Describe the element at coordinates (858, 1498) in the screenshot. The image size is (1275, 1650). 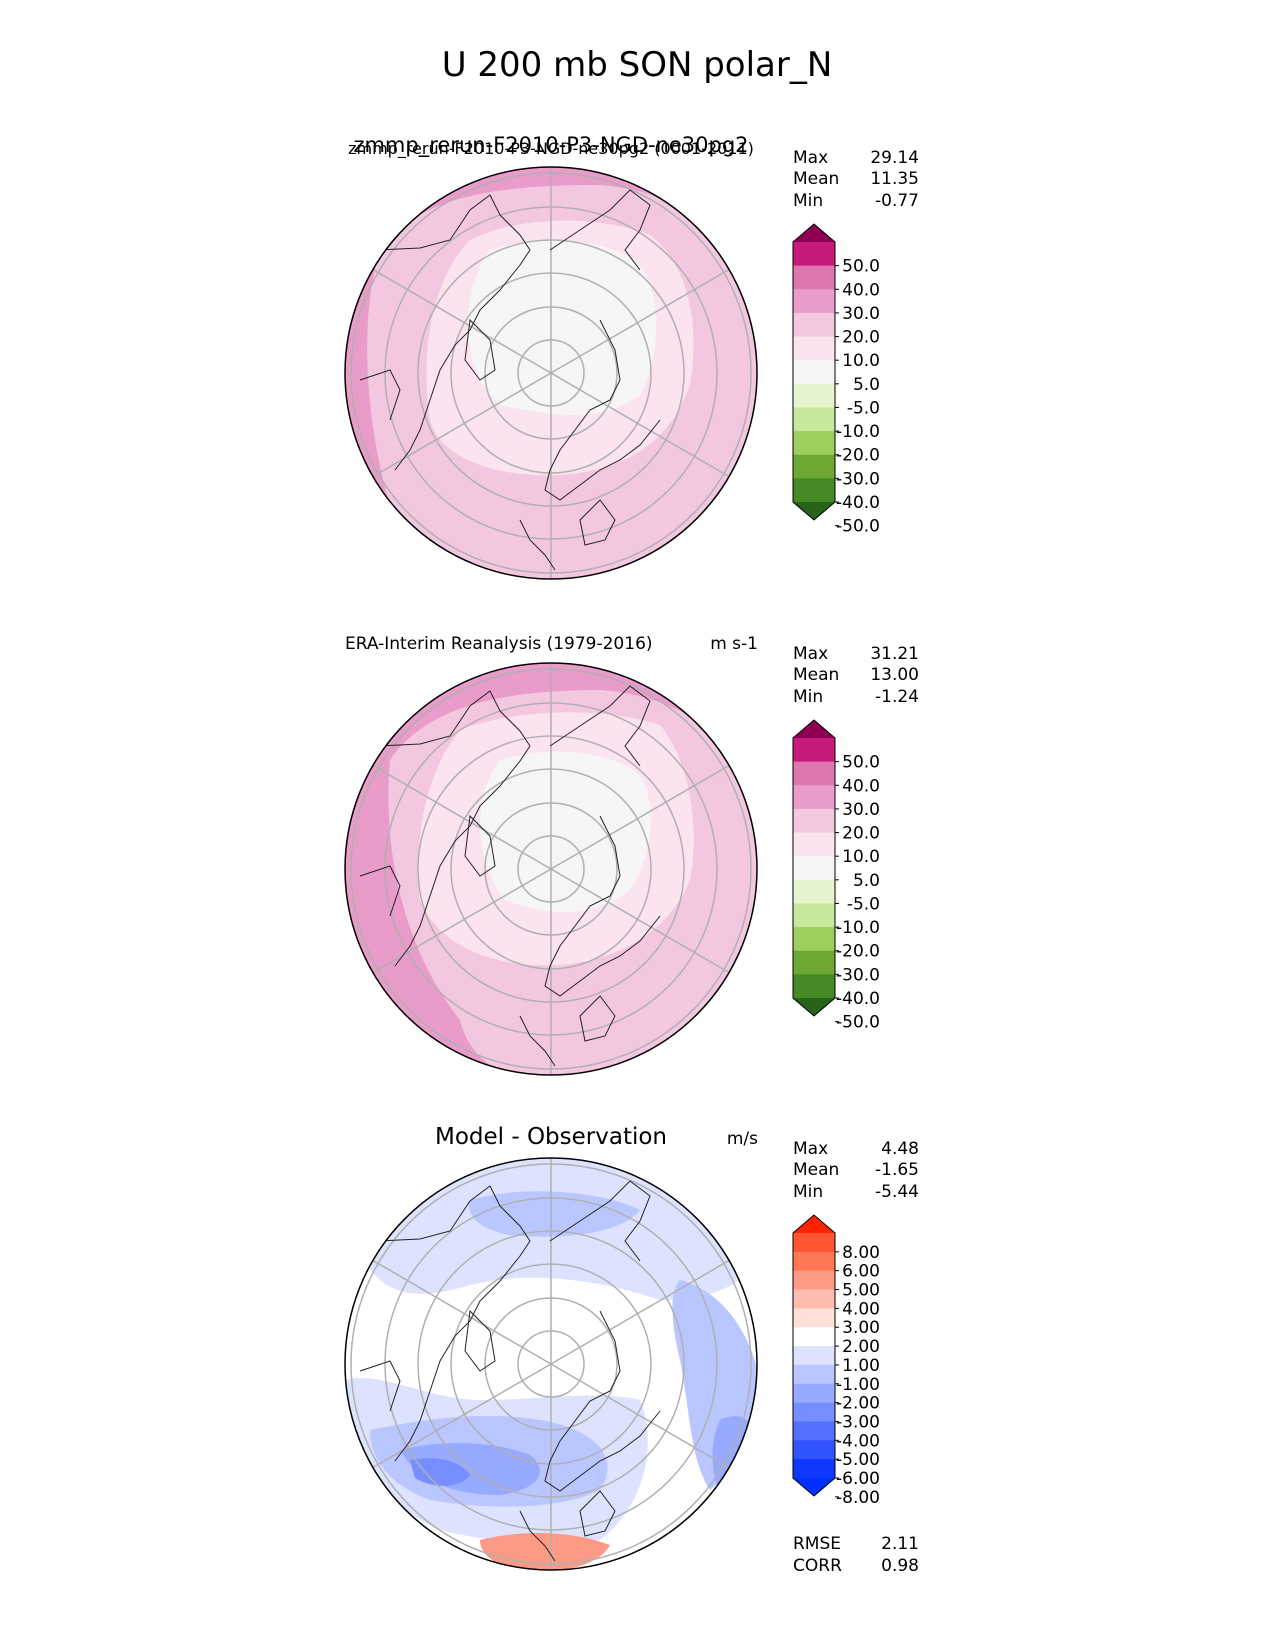
I see `colorbar-tick-label: -8.00` at that location.